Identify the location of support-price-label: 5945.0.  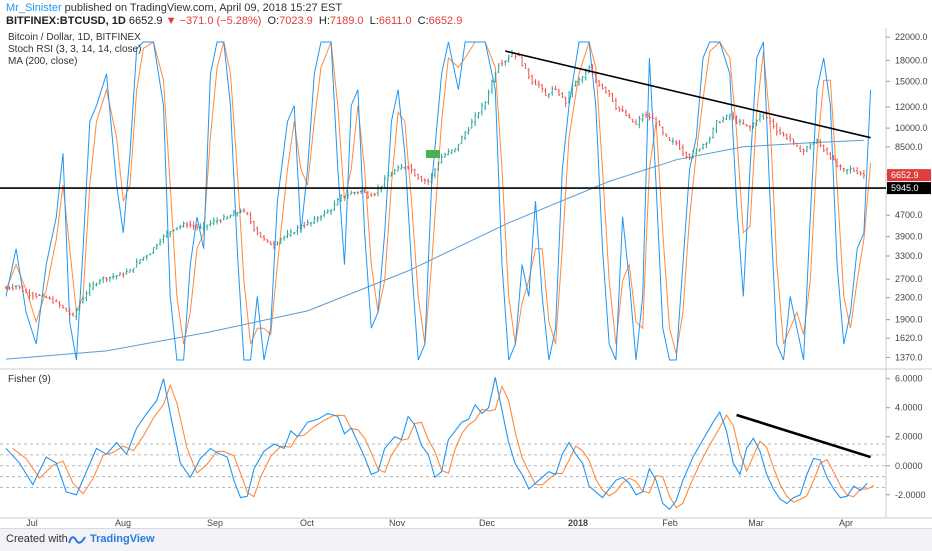
(905, 188).